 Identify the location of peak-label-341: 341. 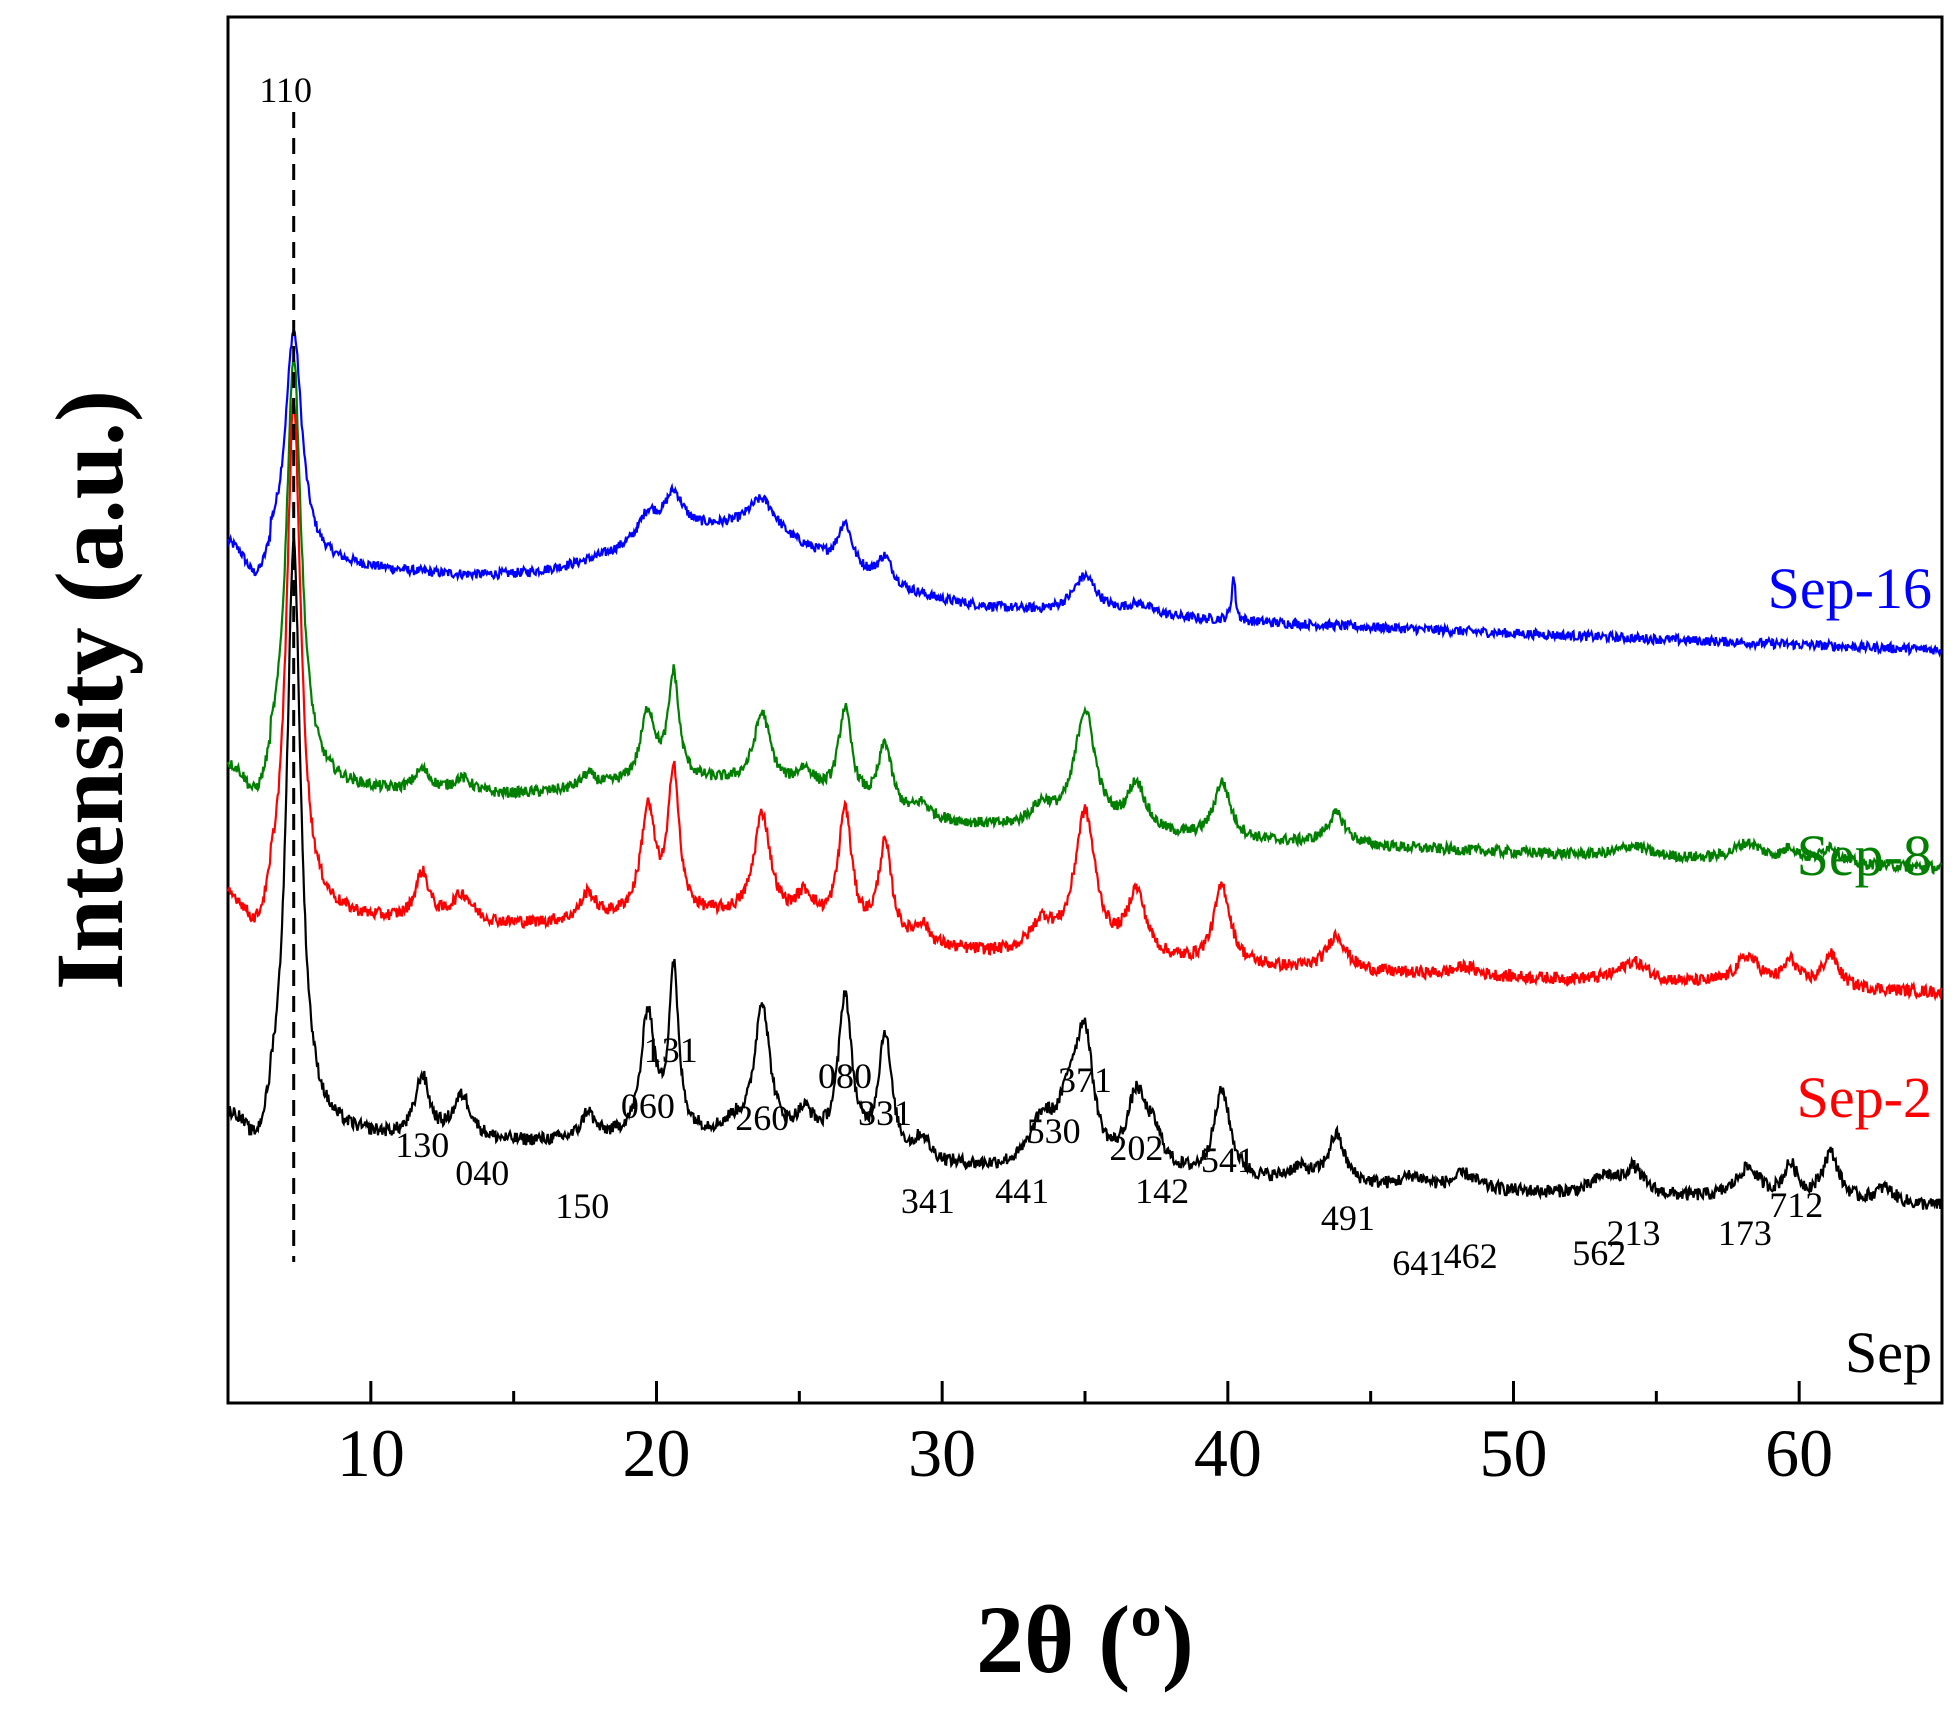
(928, 1201).